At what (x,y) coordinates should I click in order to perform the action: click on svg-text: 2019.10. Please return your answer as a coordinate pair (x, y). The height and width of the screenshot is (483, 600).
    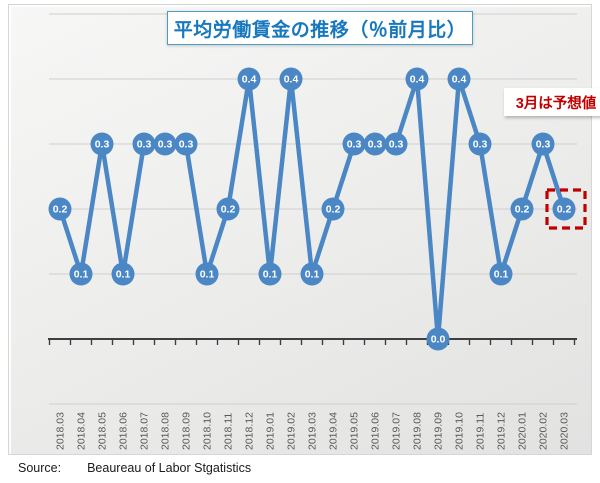
    Looking at the image, I should click on (460, 431).